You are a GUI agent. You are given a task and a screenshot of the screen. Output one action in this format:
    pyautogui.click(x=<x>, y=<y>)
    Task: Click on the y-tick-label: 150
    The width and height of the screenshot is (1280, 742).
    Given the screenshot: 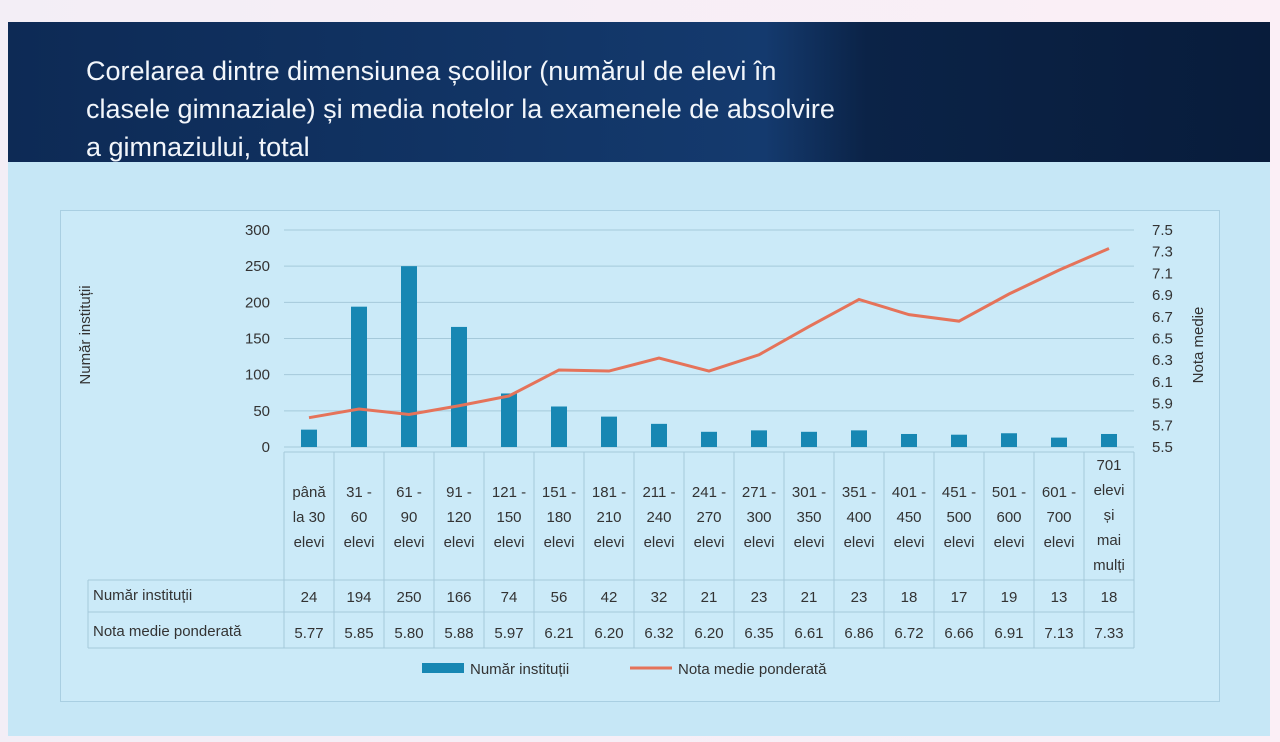 What is the action you would take?
    pyautogui.click(x=257, y=339)
    